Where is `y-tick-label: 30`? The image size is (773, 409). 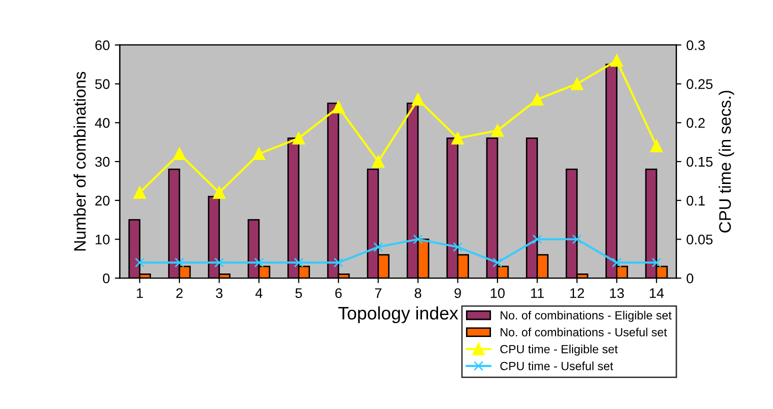 y-tick-label: 30 is located at coordinates (102, 161).